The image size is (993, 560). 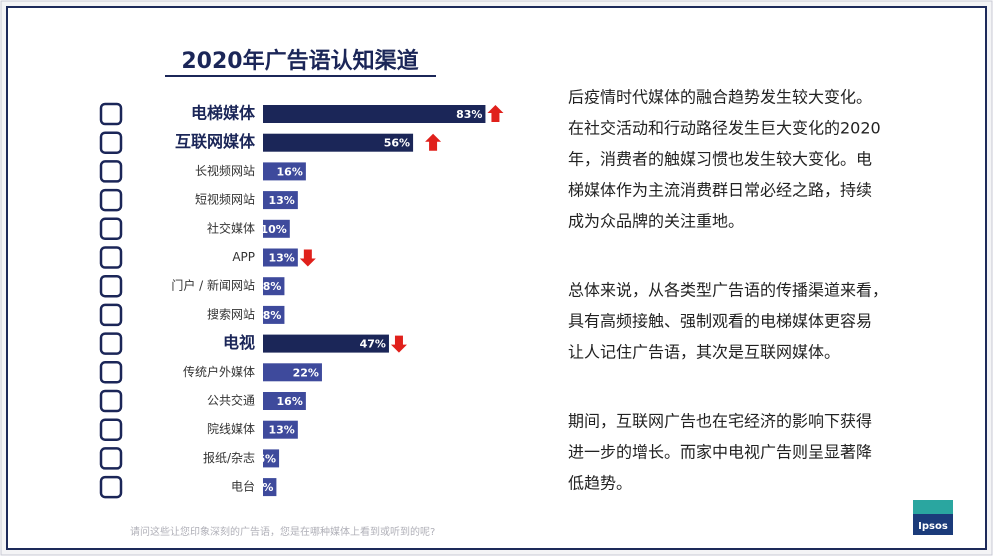 I want to click on paragraph-line: 让人记住广告语，其次是互联网媒体。, so click(x=704, y=352).